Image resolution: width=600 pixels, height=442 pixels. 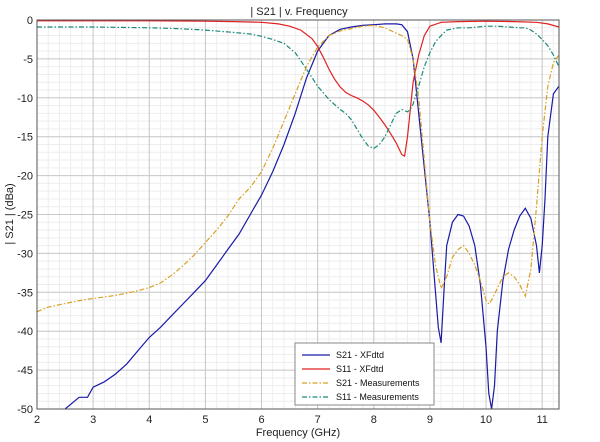 What do you see at coordinates (318, 420) in the screenshot?
I see `x-tick-label: 7` at bounding box center [318, 420].